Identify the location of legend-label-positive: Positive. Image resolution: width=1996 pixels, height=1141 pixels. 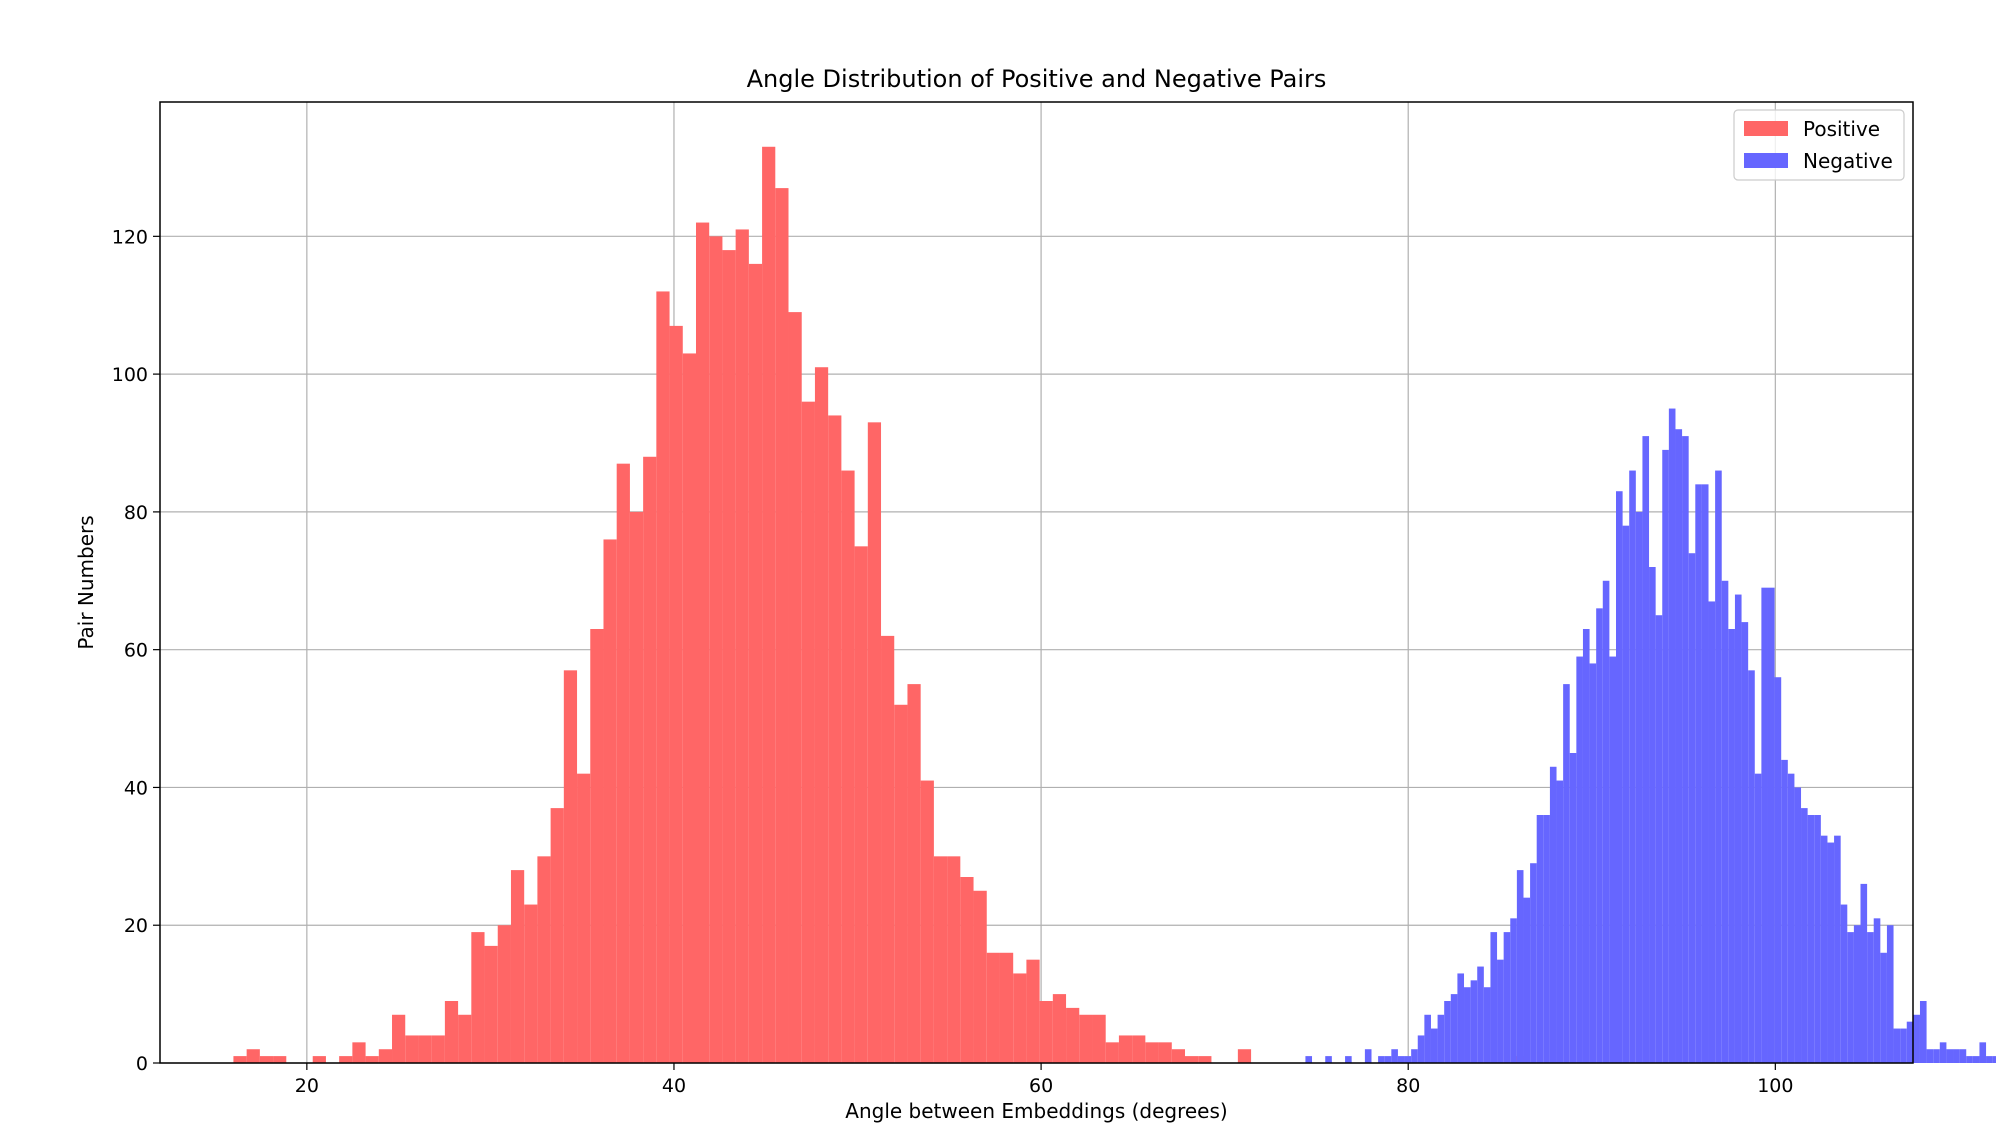
(1841, 129).